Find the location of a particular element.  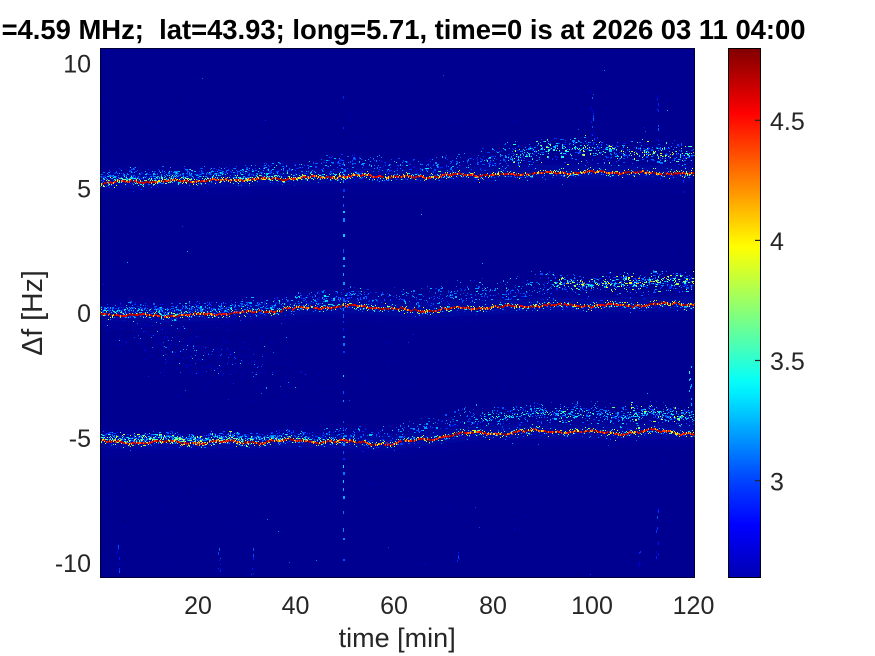

svg-text: time [min] is located at coordinates (397, 638).